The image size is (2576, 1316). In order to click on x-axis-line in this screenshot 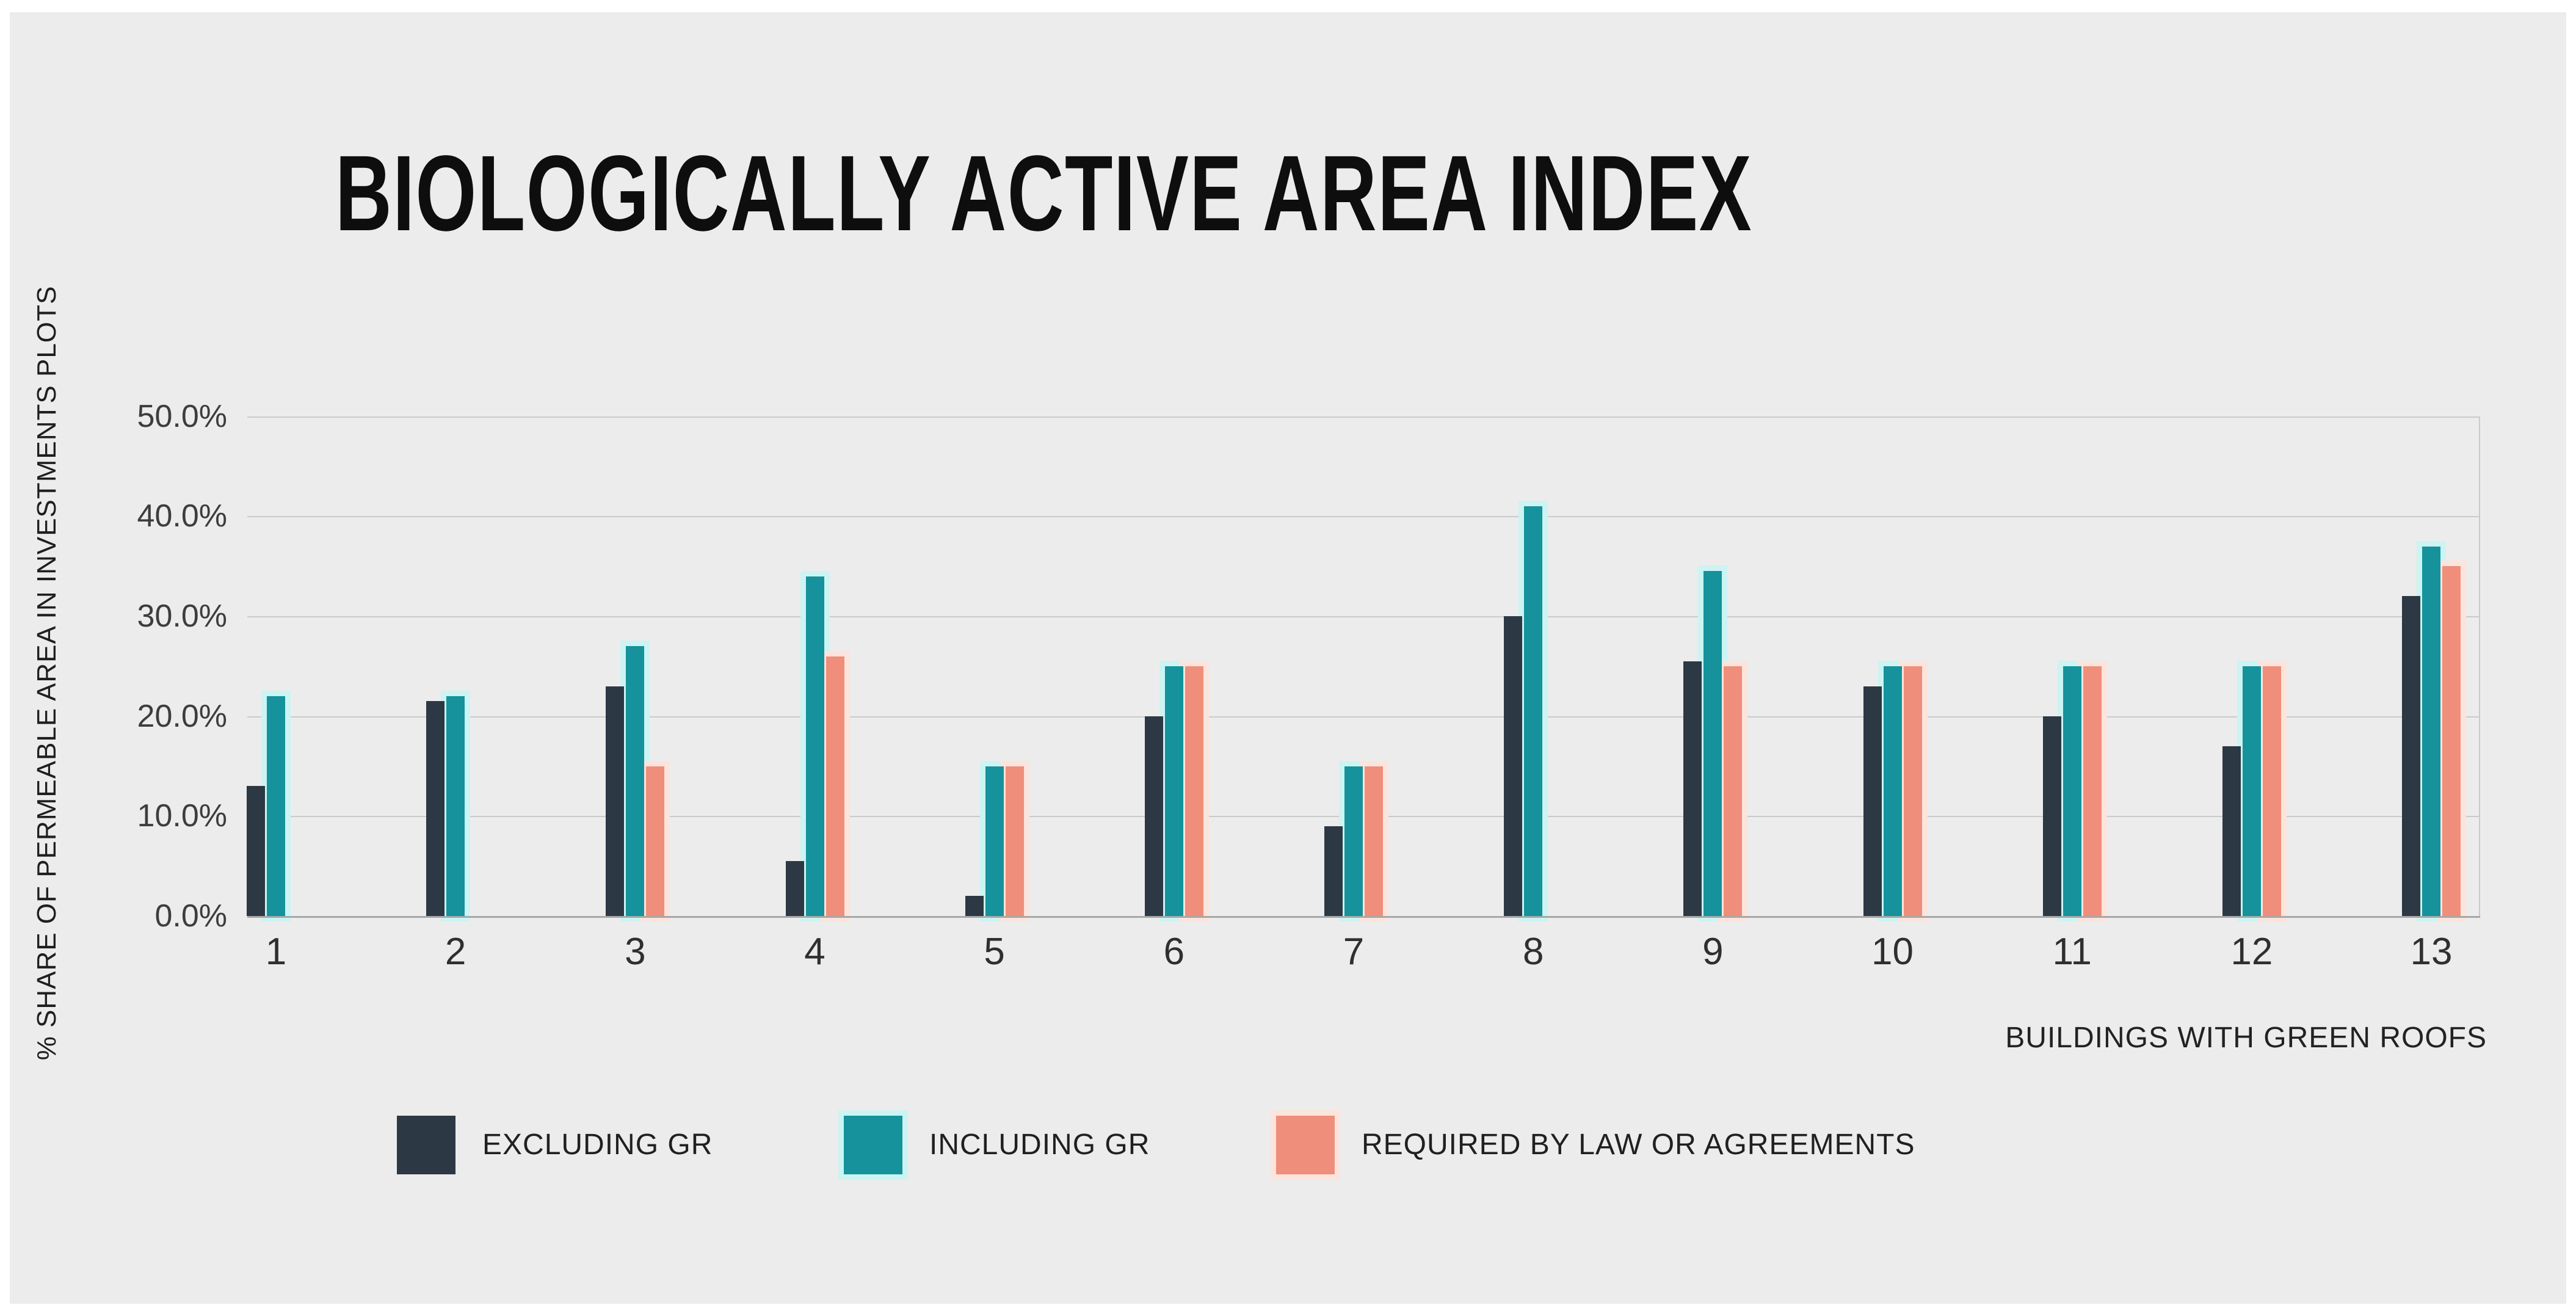, I will do `click(1363, 917)`.